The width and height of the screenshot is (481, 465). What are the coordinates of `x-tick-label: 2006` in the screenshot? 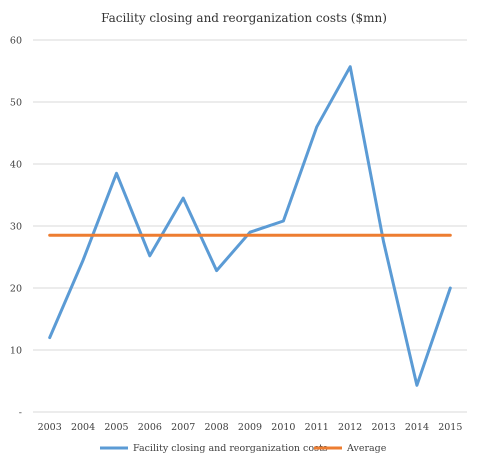 It's located at (150, 427).